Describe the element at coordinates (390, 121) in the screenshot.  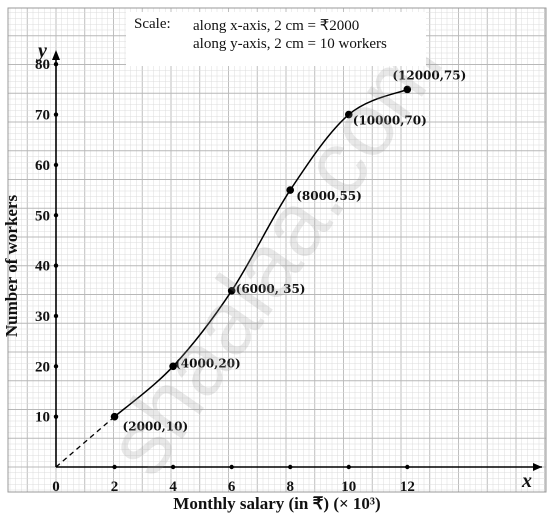
I see `data-label: (10000,70)` at that location.